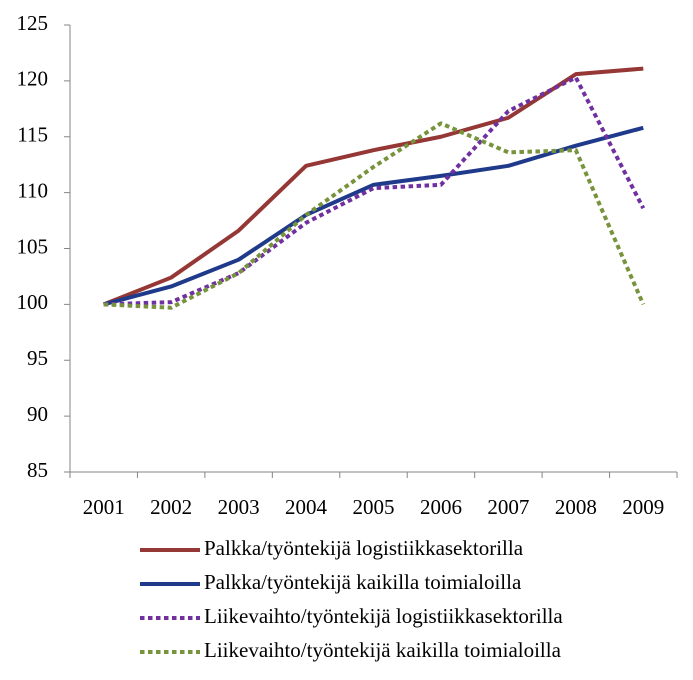 The width and height of the screenshot is (693, 680). I want to click on x-tick-label: 2006, so click(441, 507).